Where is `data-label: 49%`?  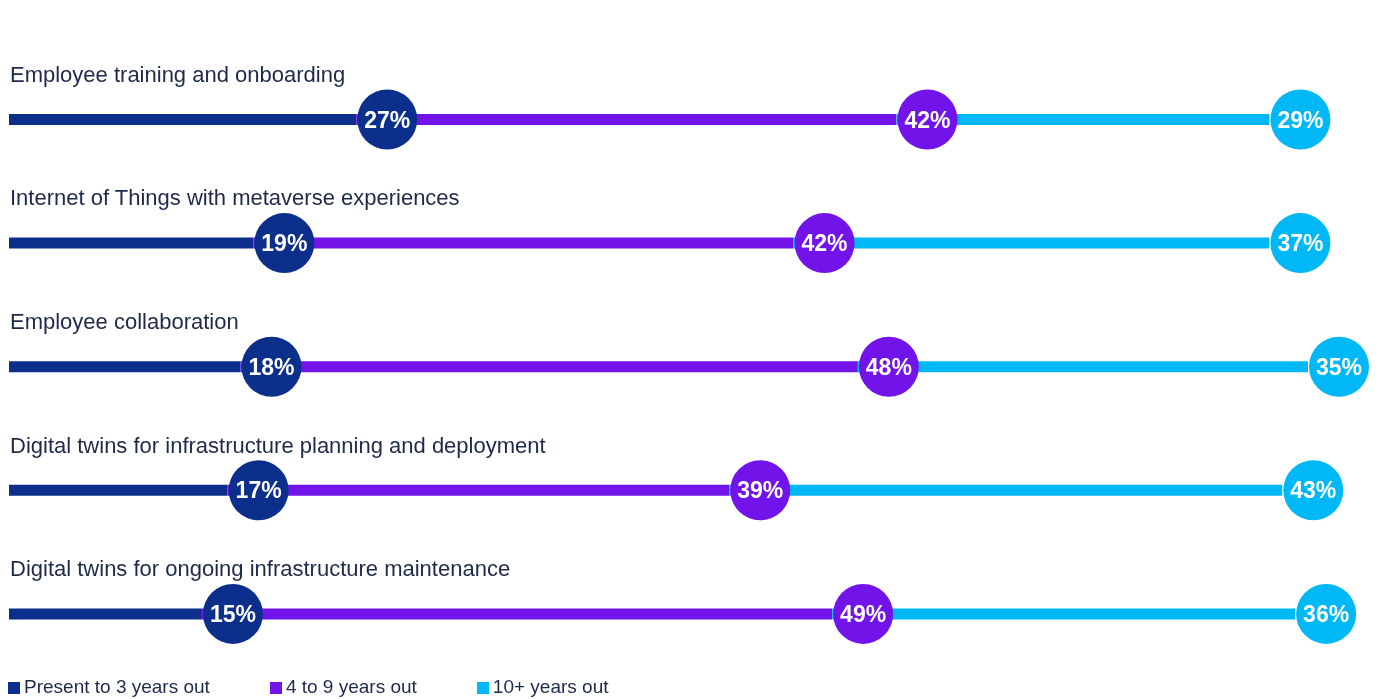 data-label: 49% is located at coordinates (863, 613).